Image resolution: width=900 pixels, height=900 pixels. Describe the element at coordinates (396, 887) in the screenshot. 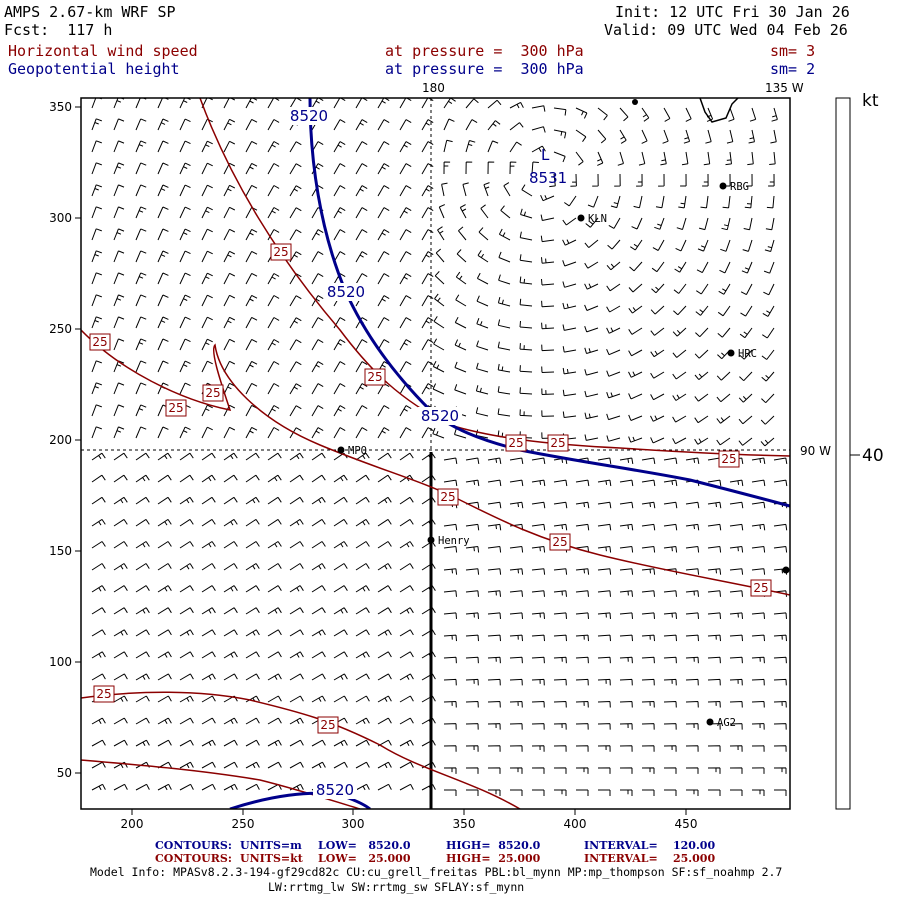

I see `model-info-line-2: LW:rrtmg_lw SW:rrtmg_sw SFLAY:sf_mynn` at that location.